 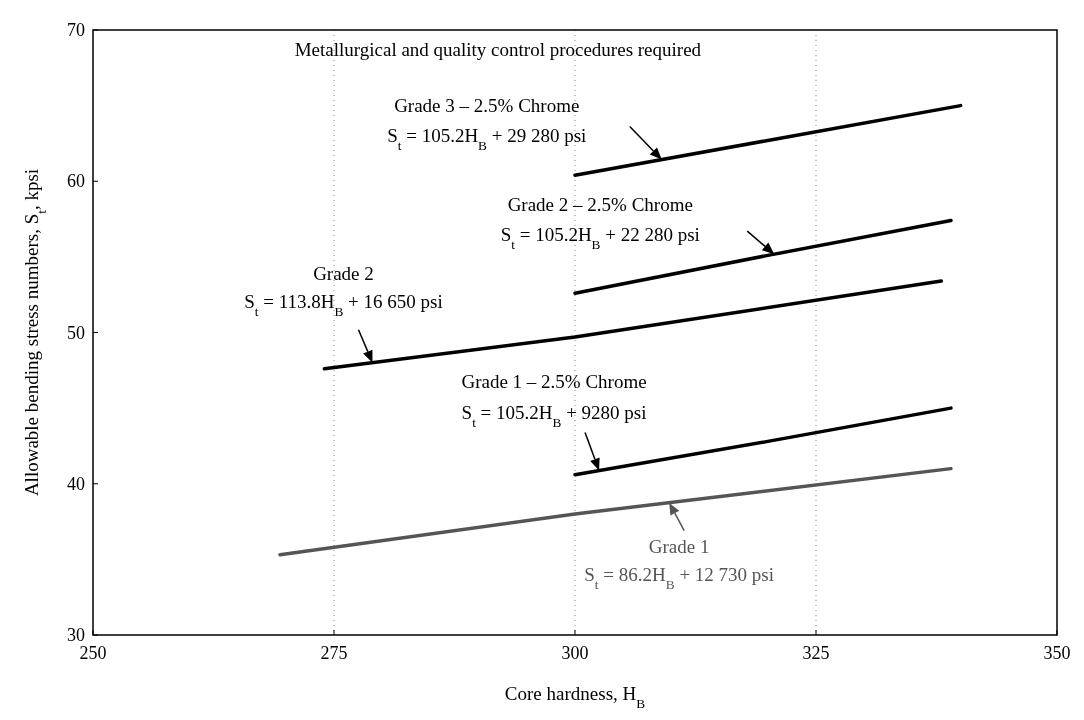 I want to click on y-tick-label: 70, so click(x=76, y=30).